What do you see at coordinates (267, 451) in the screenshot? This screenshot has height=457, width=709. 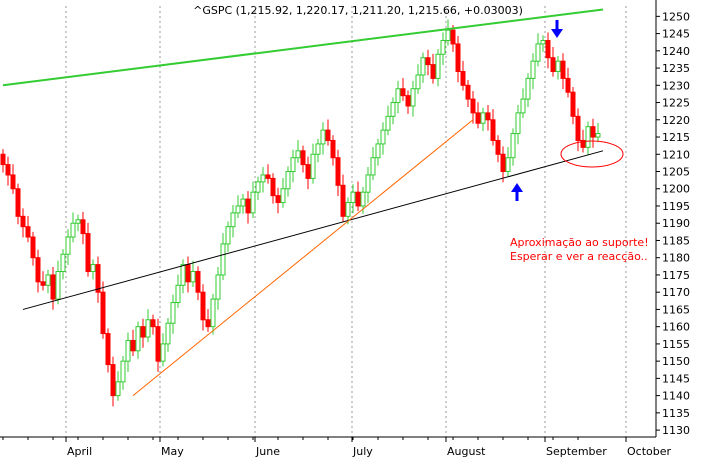 I see `x-tick-label: June` at bounding box center [267, 451].